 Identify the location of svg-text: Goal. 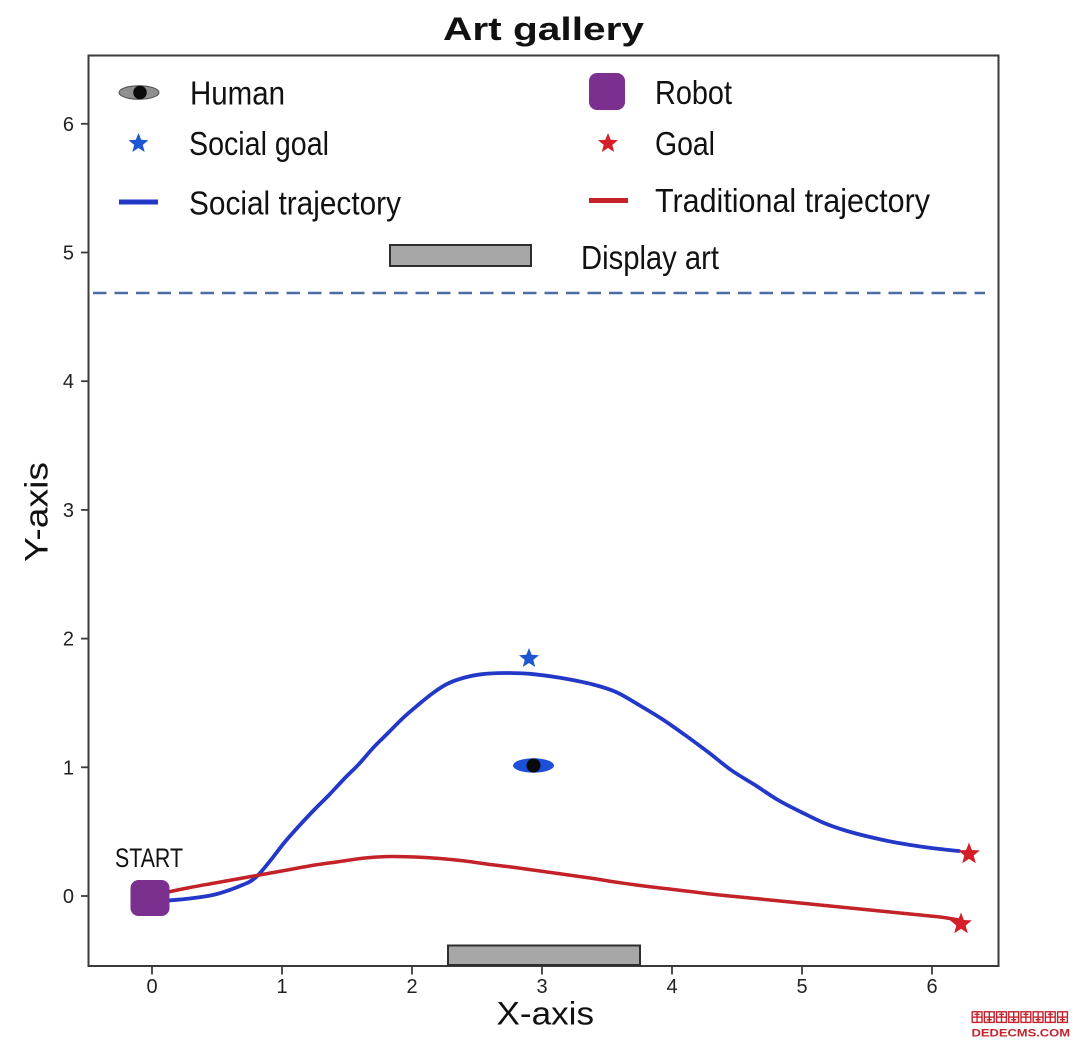
(685, 143).